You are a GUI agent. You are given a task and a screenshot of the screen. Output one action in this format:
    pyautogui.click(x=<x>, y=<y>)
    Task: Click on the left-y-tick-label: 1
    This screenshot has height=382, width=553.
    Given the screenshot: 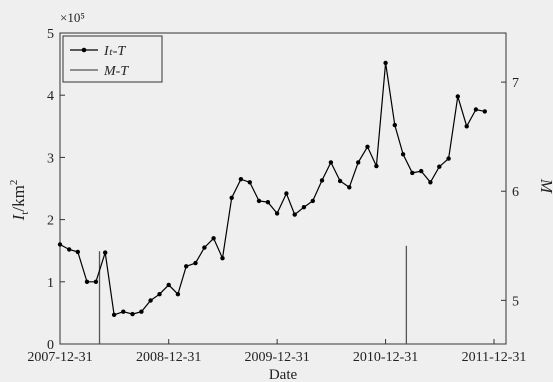 What is the action you would take?
    pyautogui.click(x=50, y=283)
    